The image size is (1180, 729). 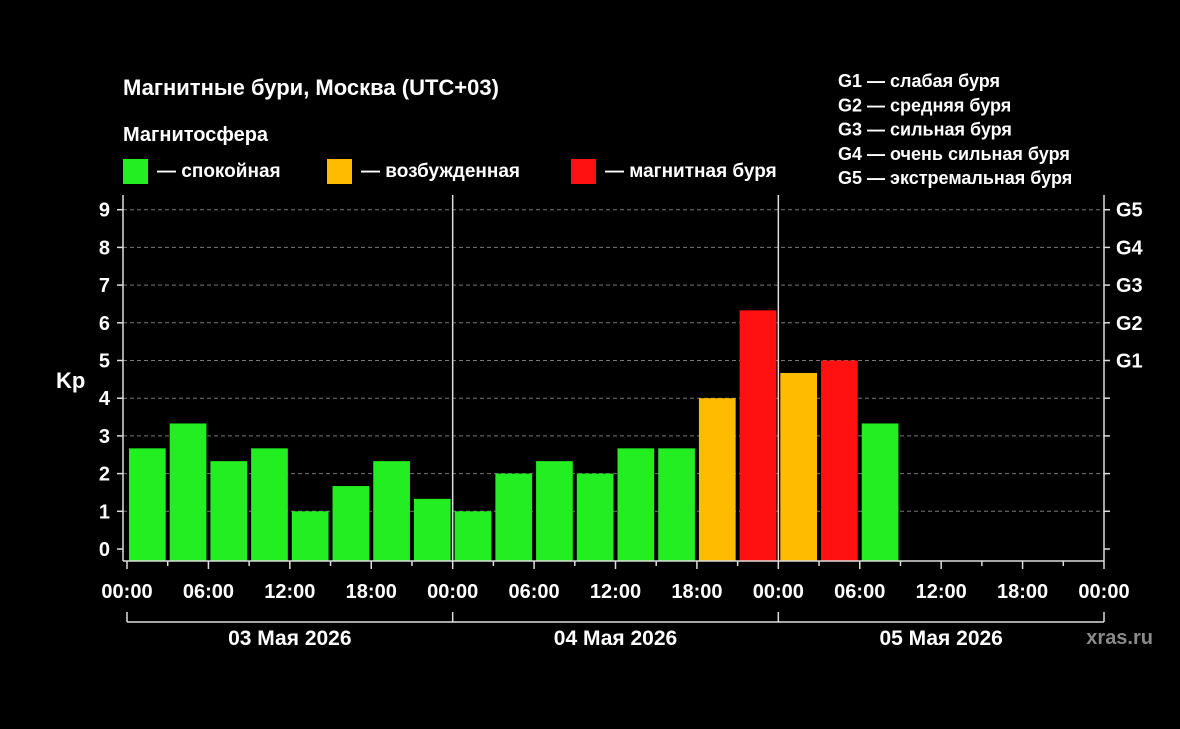 I want to click on day-labels: 03 Мая 2026 04 Мая 2026 05 Мая 2026, so click(x=615, y=631).